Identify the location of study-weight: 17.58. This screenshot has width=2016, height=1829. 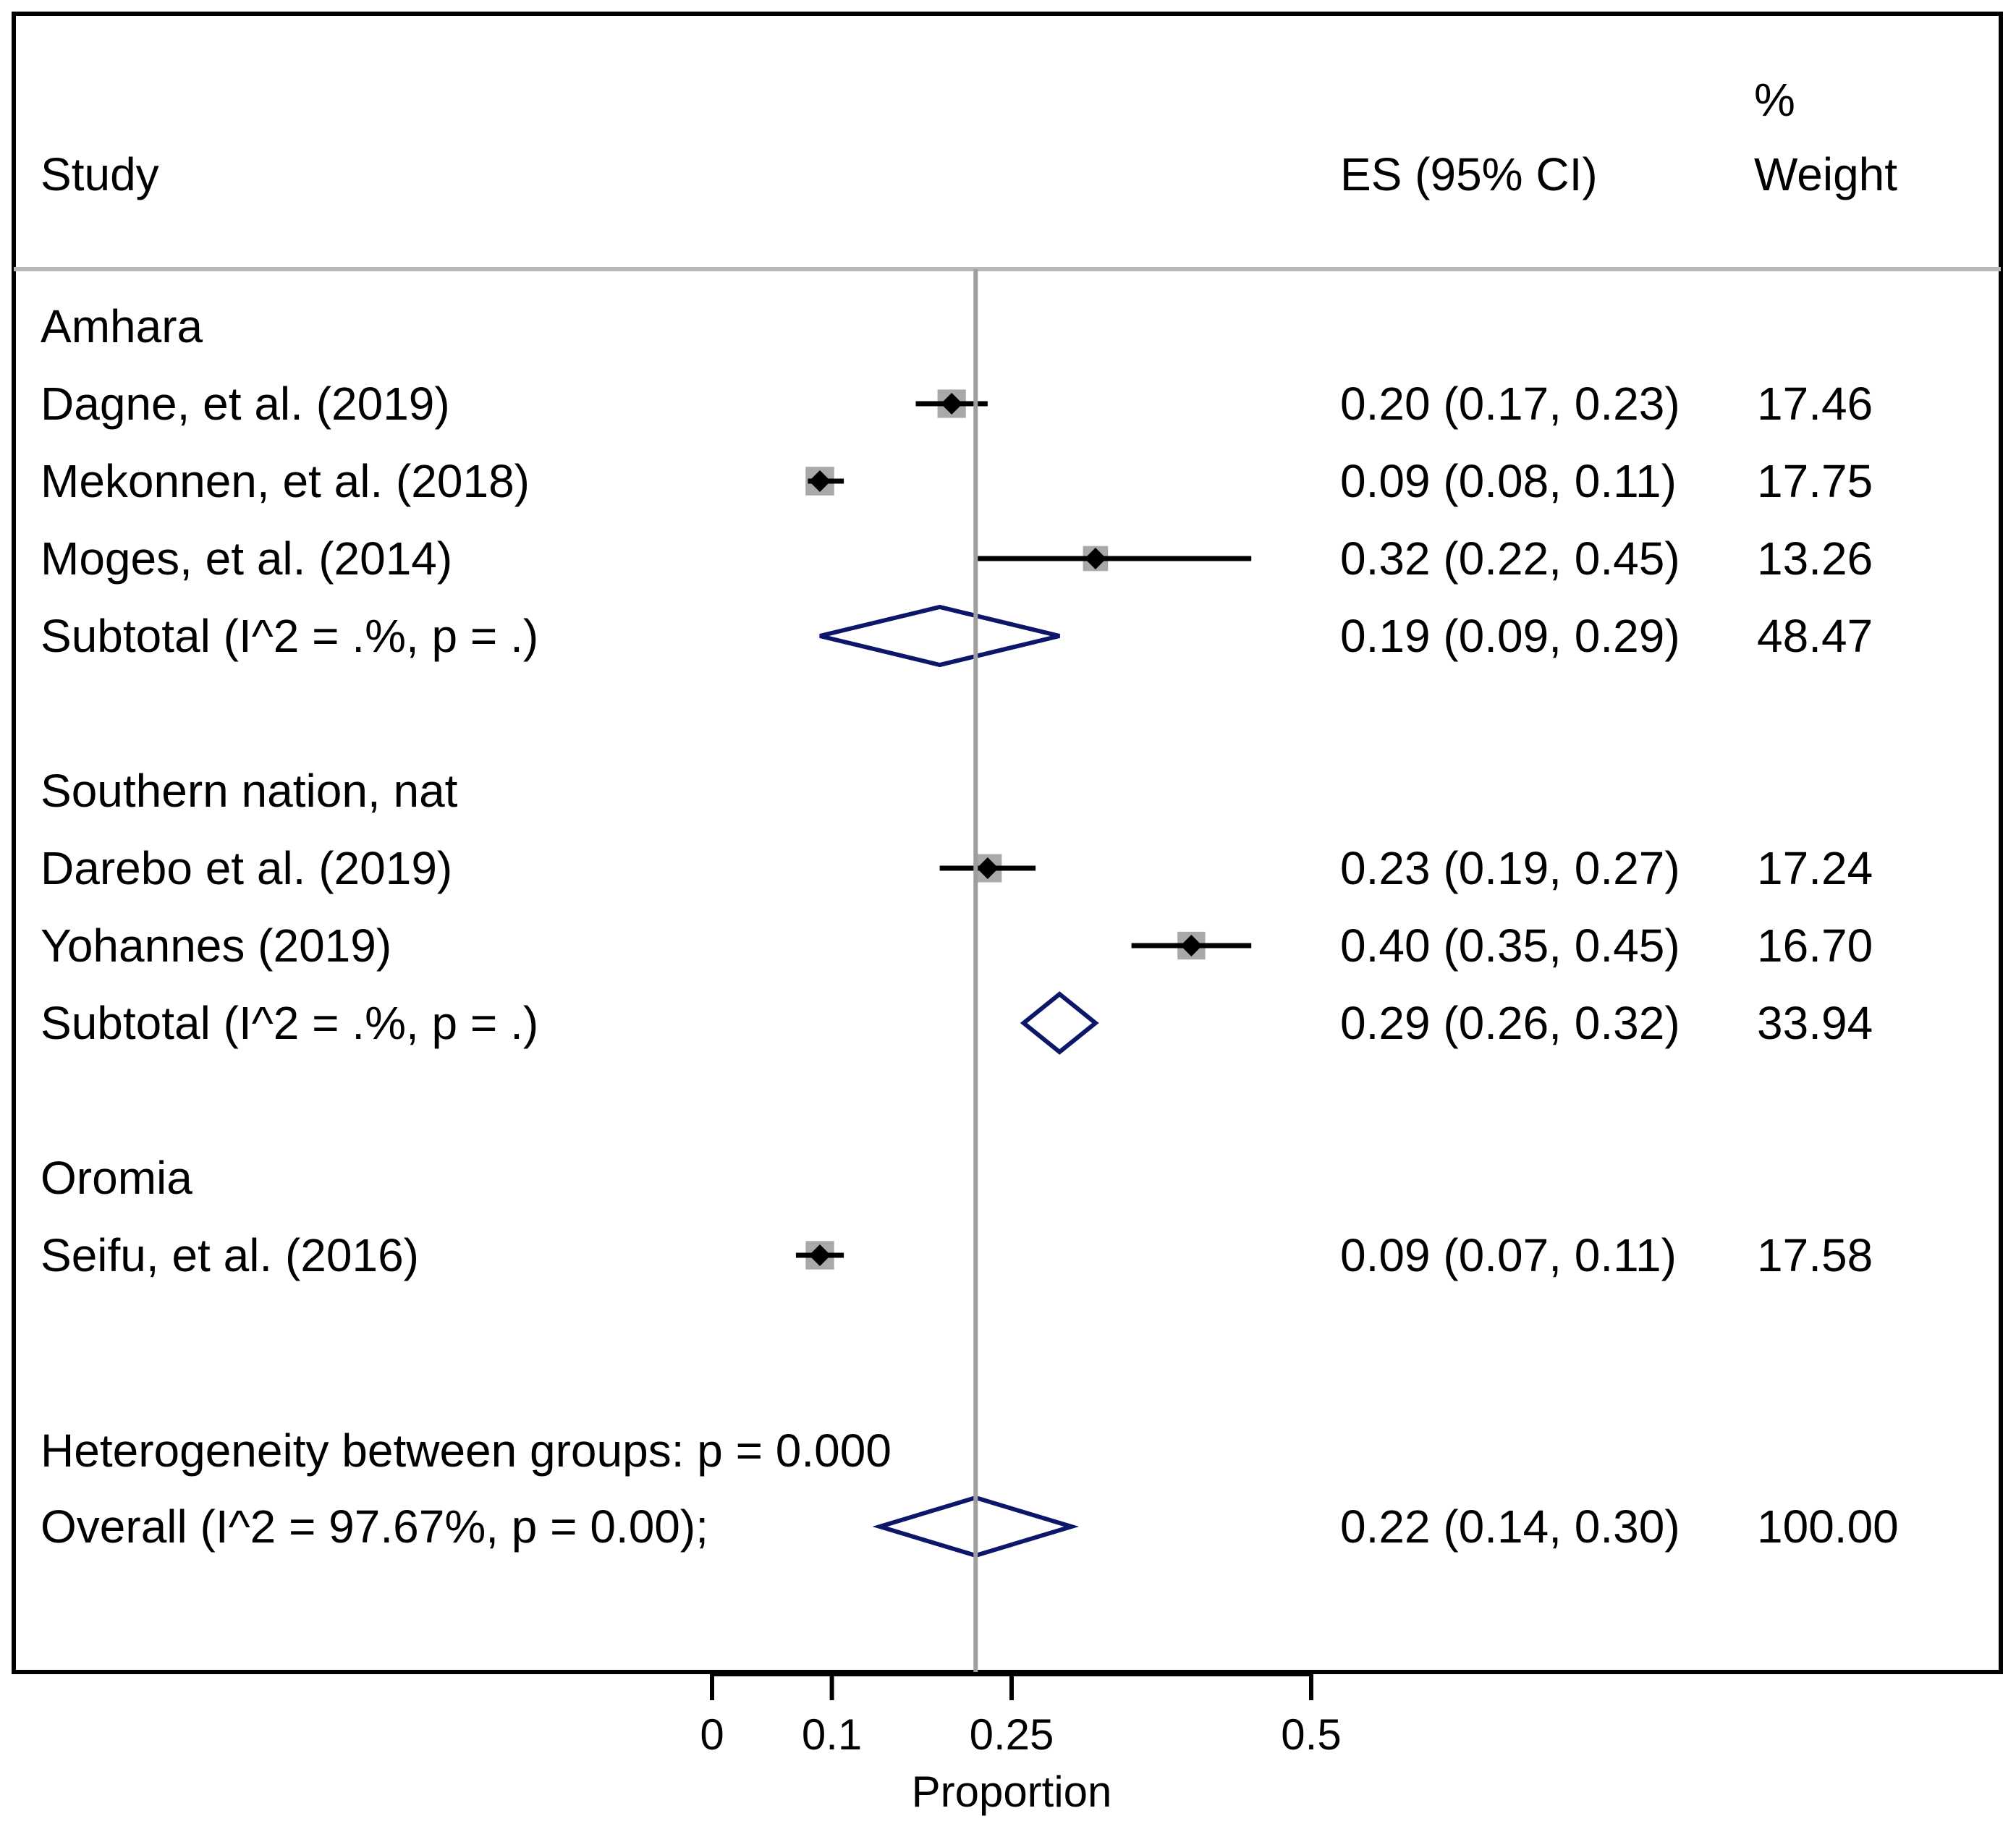
(1815, 1255).